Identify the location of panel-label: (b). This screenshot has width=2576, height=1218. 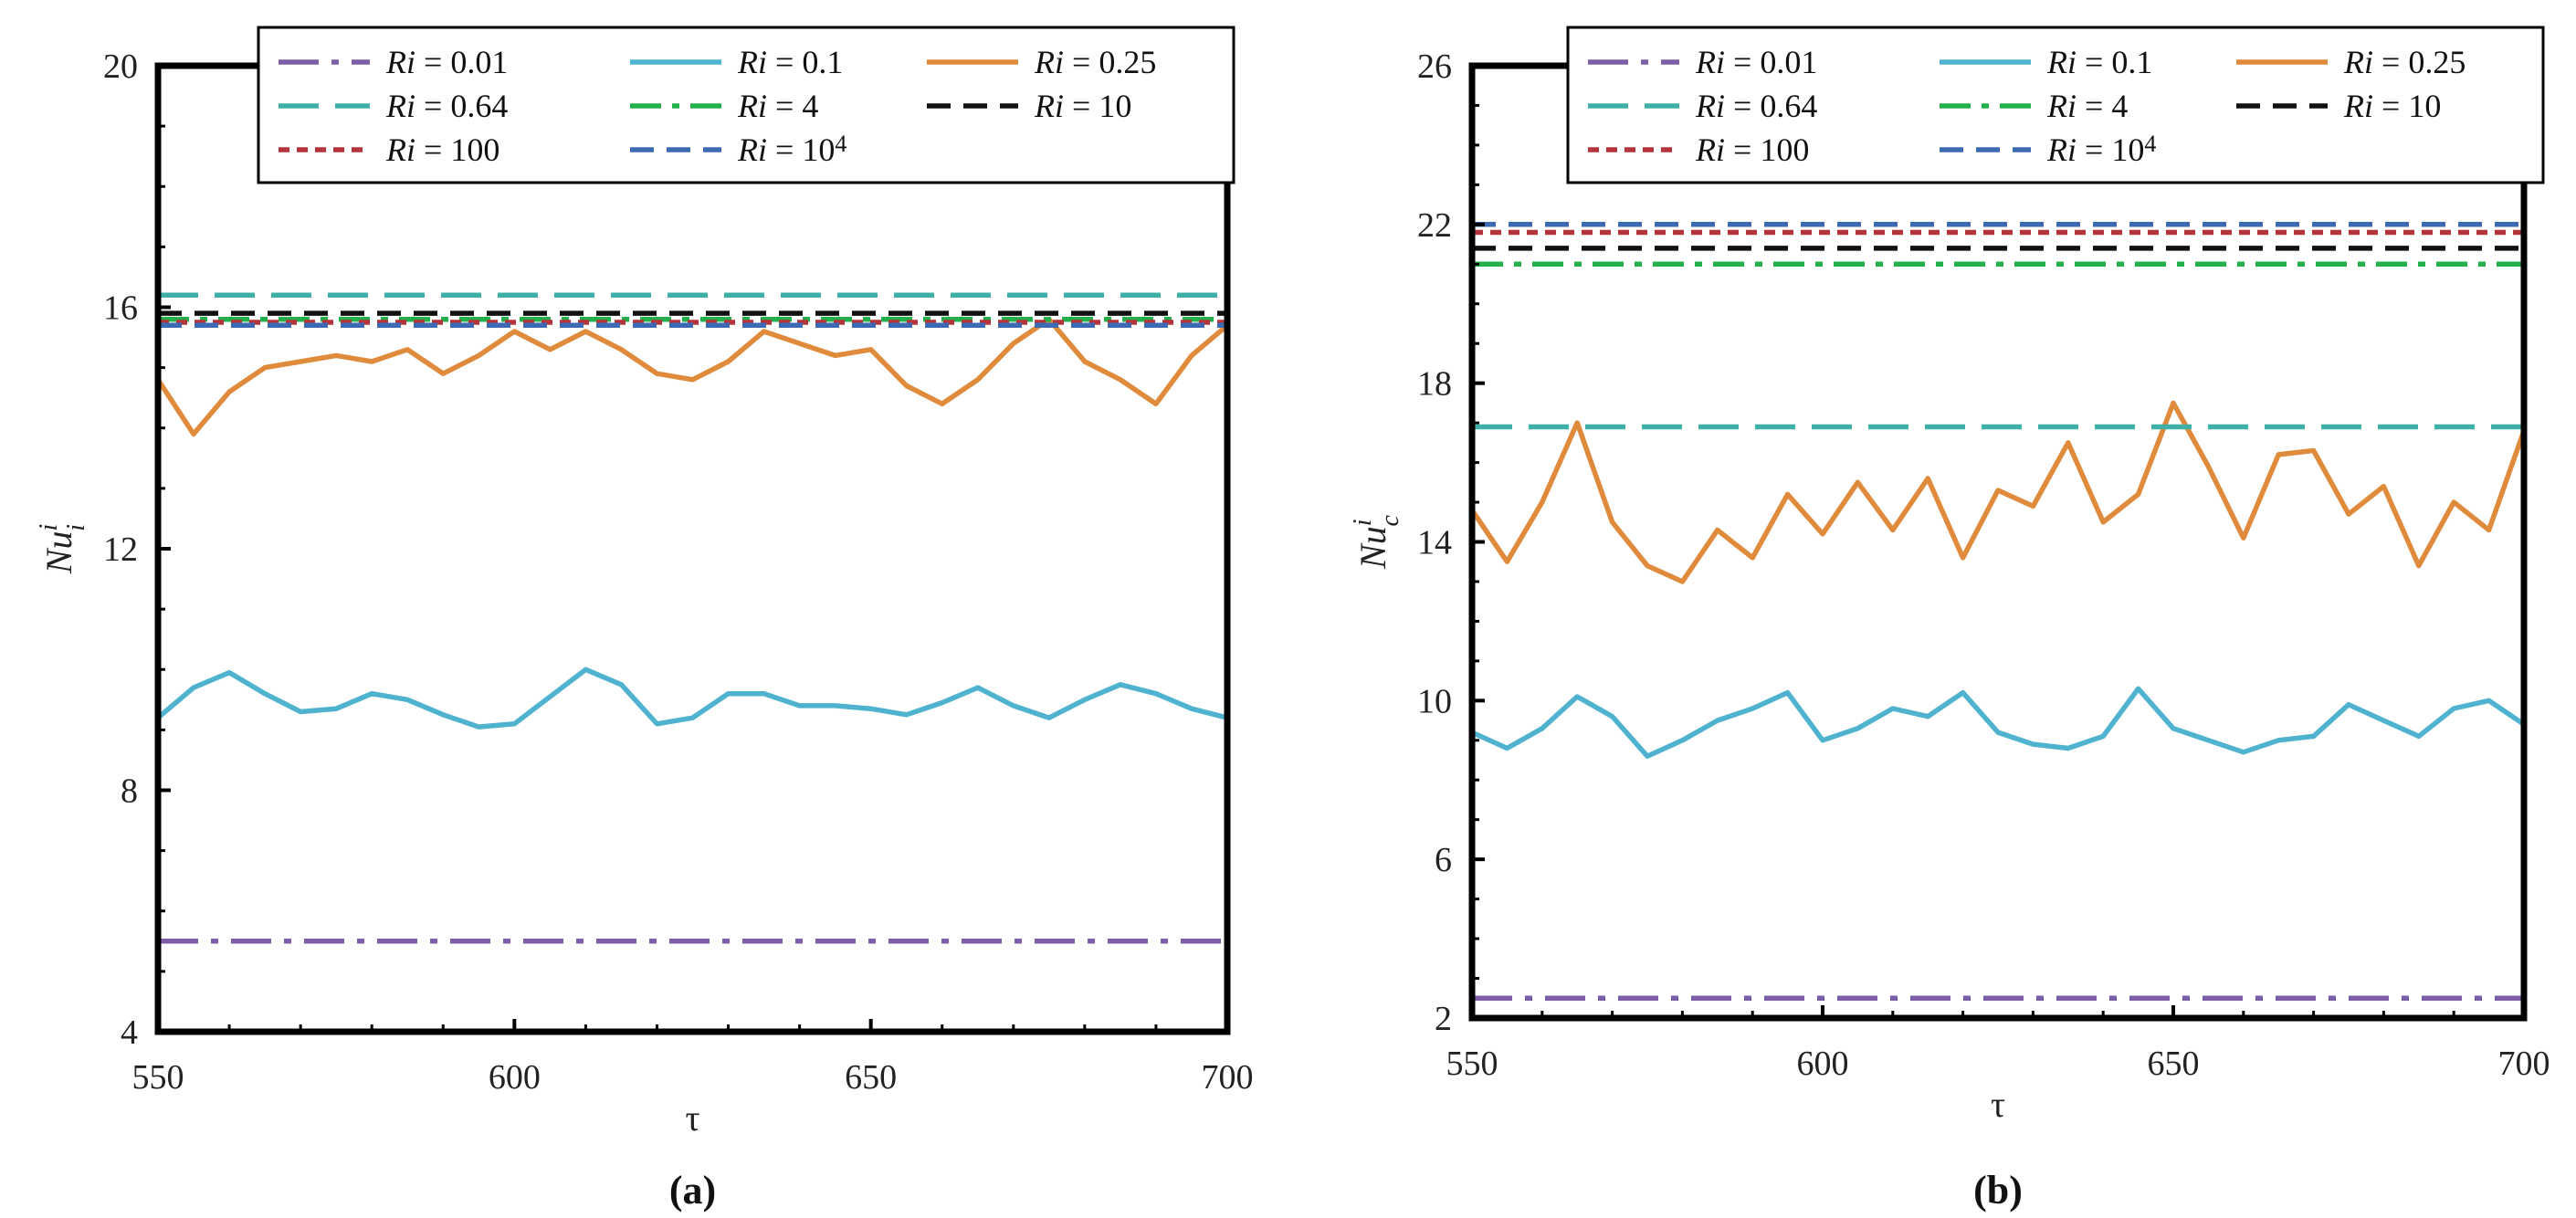
(1998, 1190).